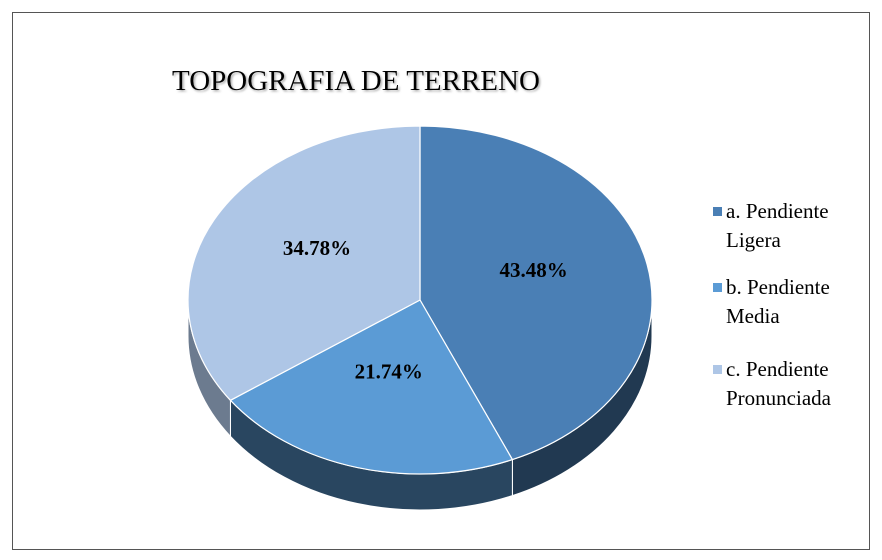 This screenshot has height=560, width=882. What do you see at coordinates (389, 372) in the screenshot?
I see `data-label: 21.74%` at bounding box center [389, 372].